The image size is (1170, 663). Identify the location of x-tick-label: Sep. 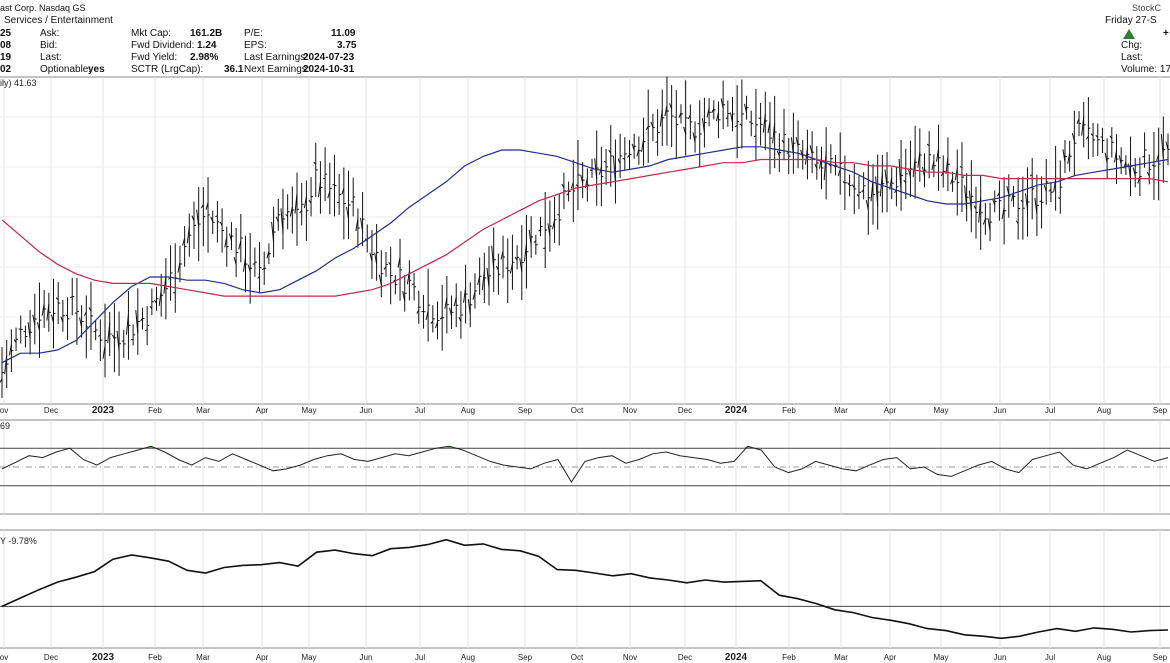
(525, 657).